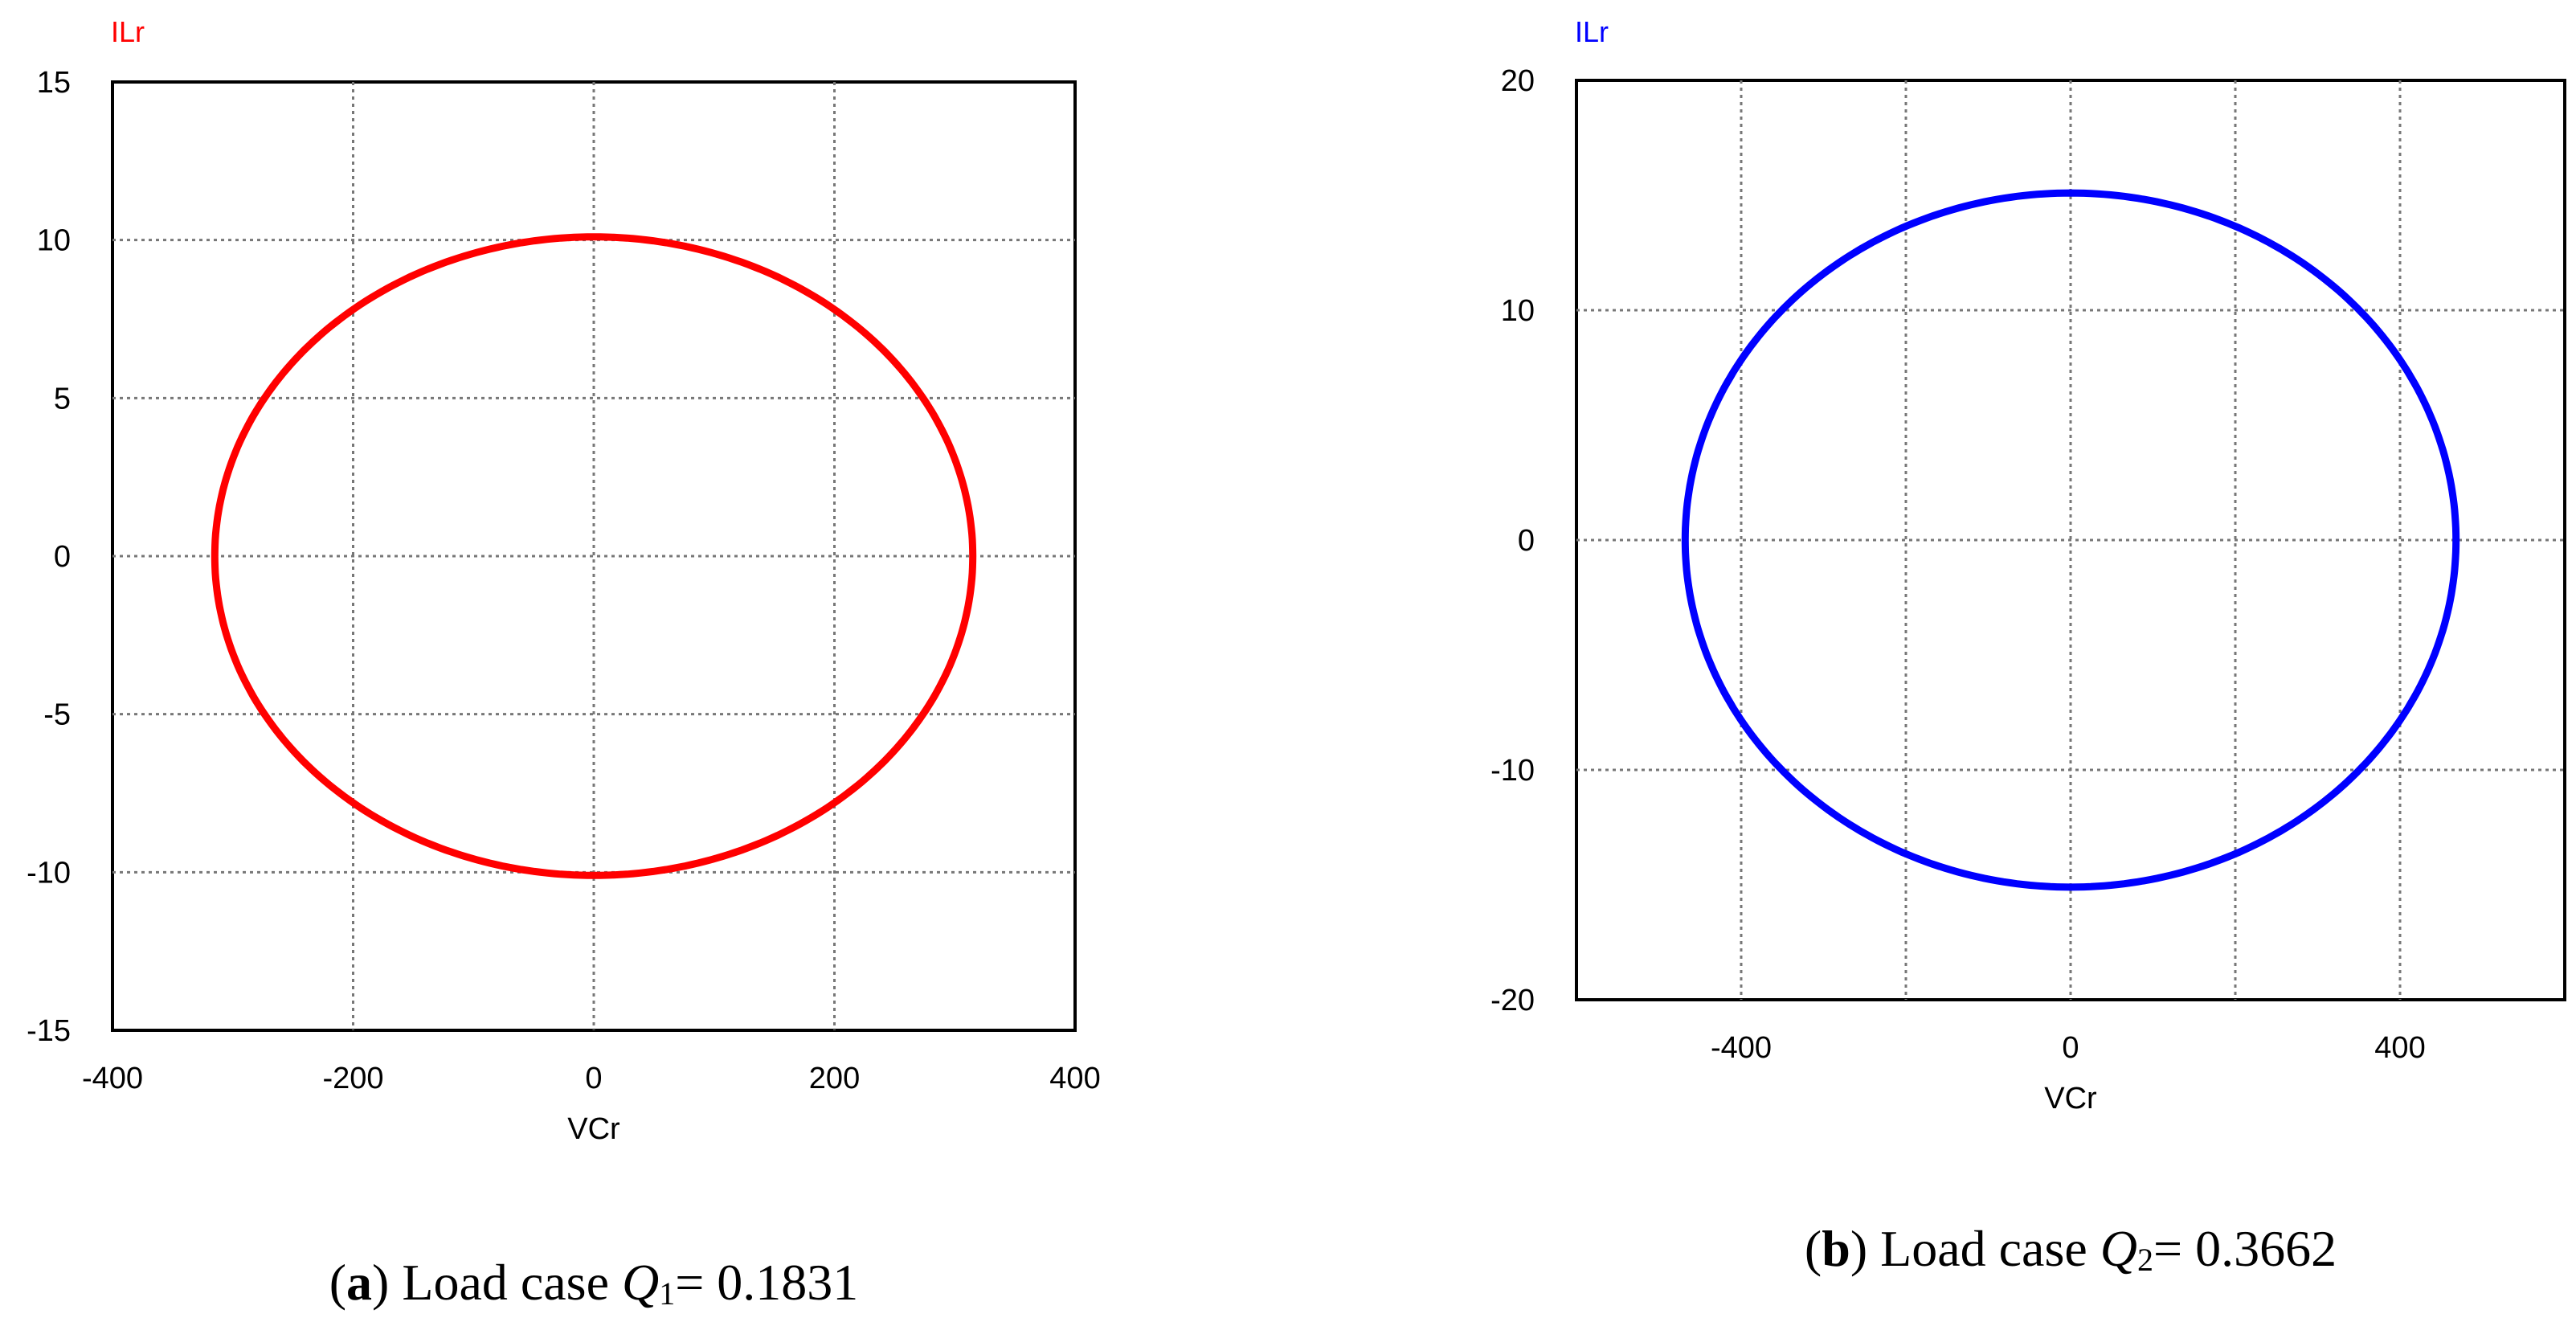 The height and width of the screenshot is (1318, 2576). I want to click on caption-b: (b) Load case Q2= 0.3662, so click(2071, 1249).